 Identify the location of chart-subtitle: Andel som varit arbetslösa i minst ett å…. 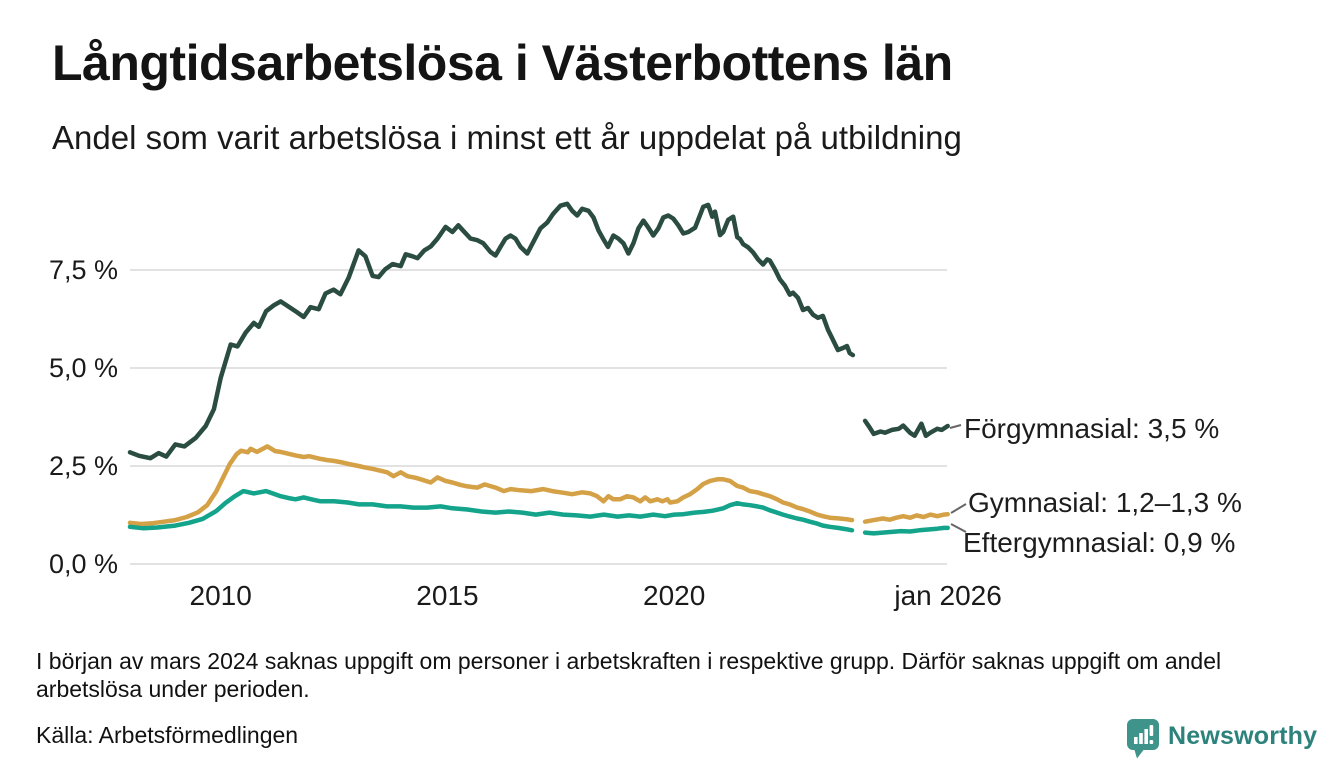
(507, 137).